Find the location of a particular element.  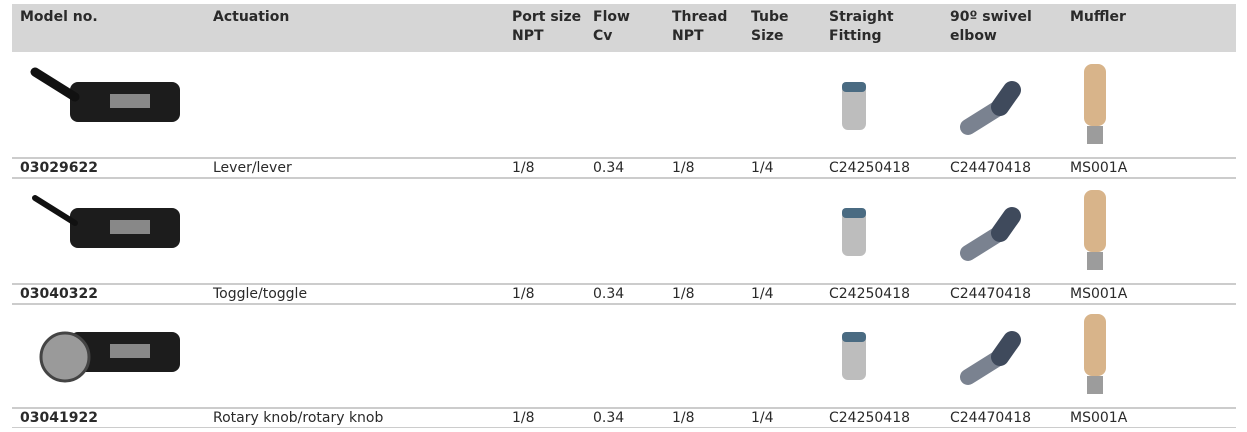

knob is located at coordinates (65, 357).